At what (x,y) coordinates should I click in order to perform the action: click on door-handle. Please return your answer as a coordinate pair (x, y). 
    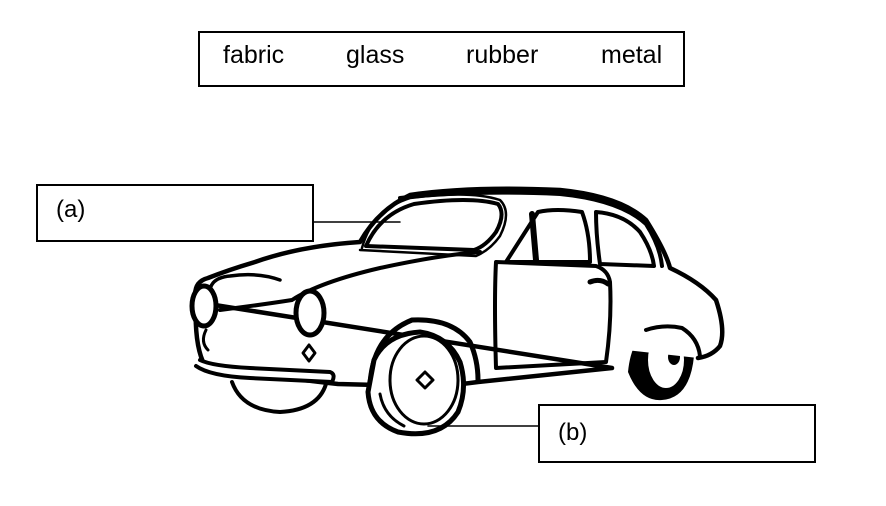
    Looking at the image, I should click on (599, 282).